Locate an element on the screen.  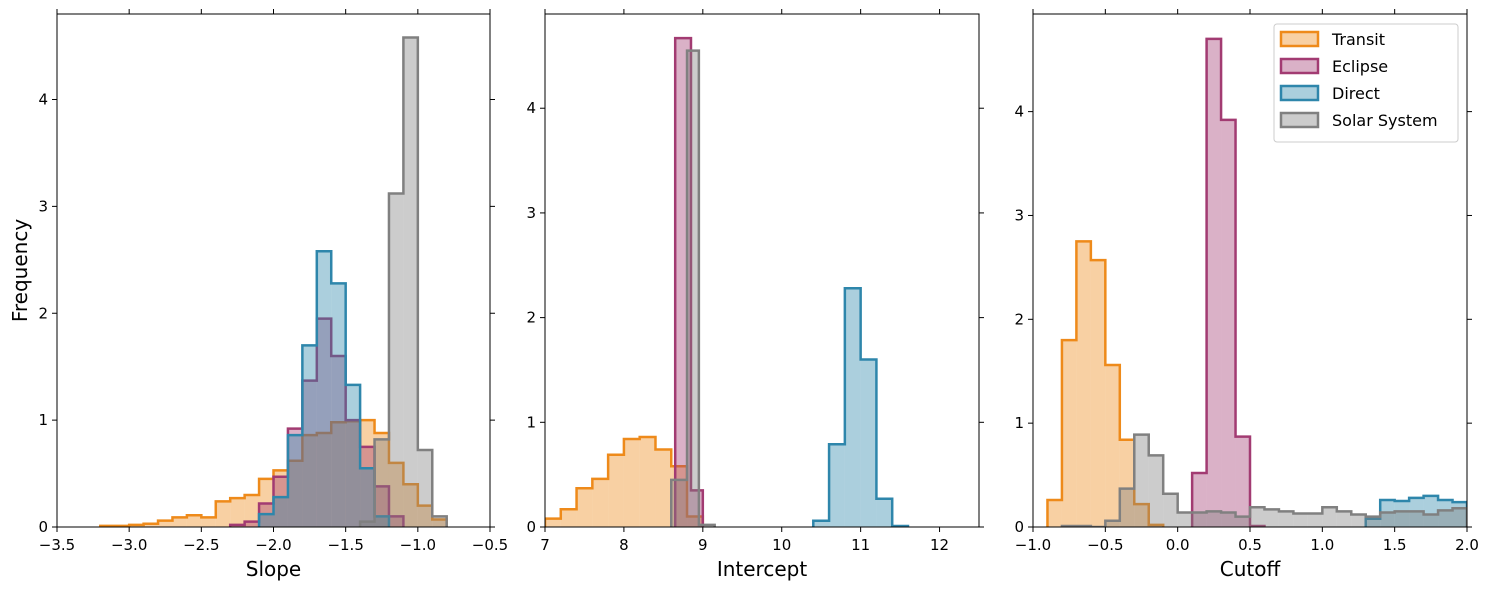
x-tick-label: 0.0 is located at coordinates (1178, 545).